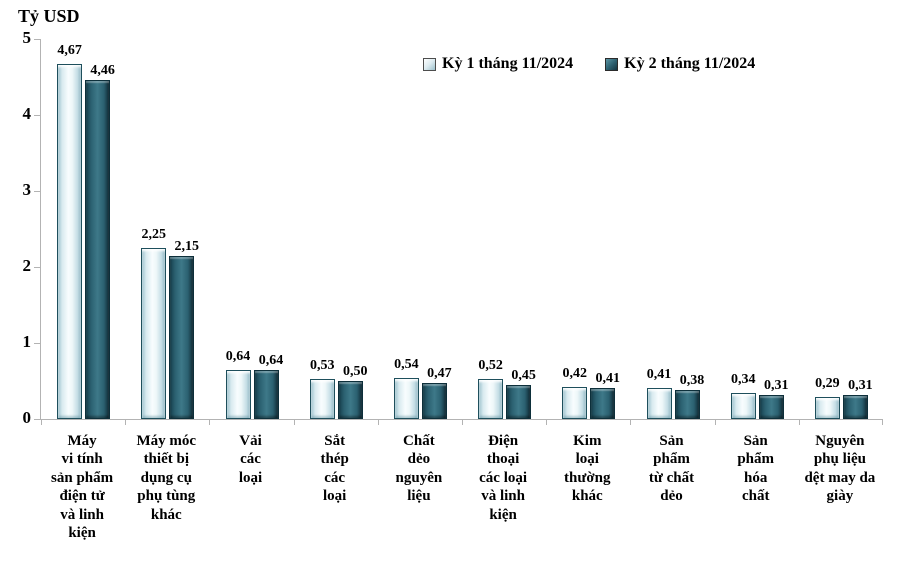 The height and width of the screenshot is (563, 900). What do you see at coordinates (271, 361) in the screenshot?
I see `bar-value-label-ky2: 0,64` at bounding box center [271, 361].